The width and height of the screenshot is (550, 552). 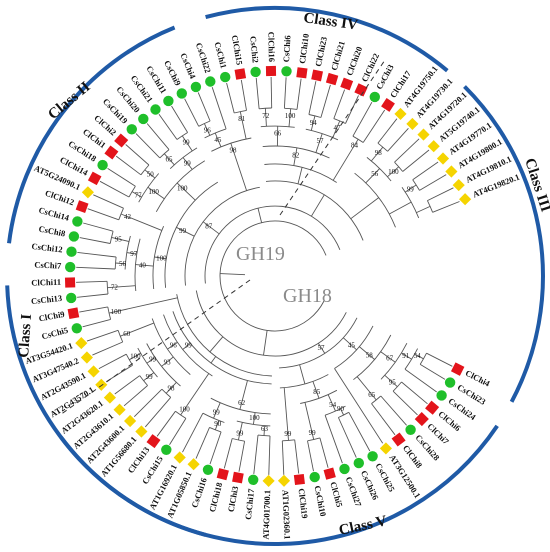 I want to click on class-label-5: Class V, so click(x=363, y=526).